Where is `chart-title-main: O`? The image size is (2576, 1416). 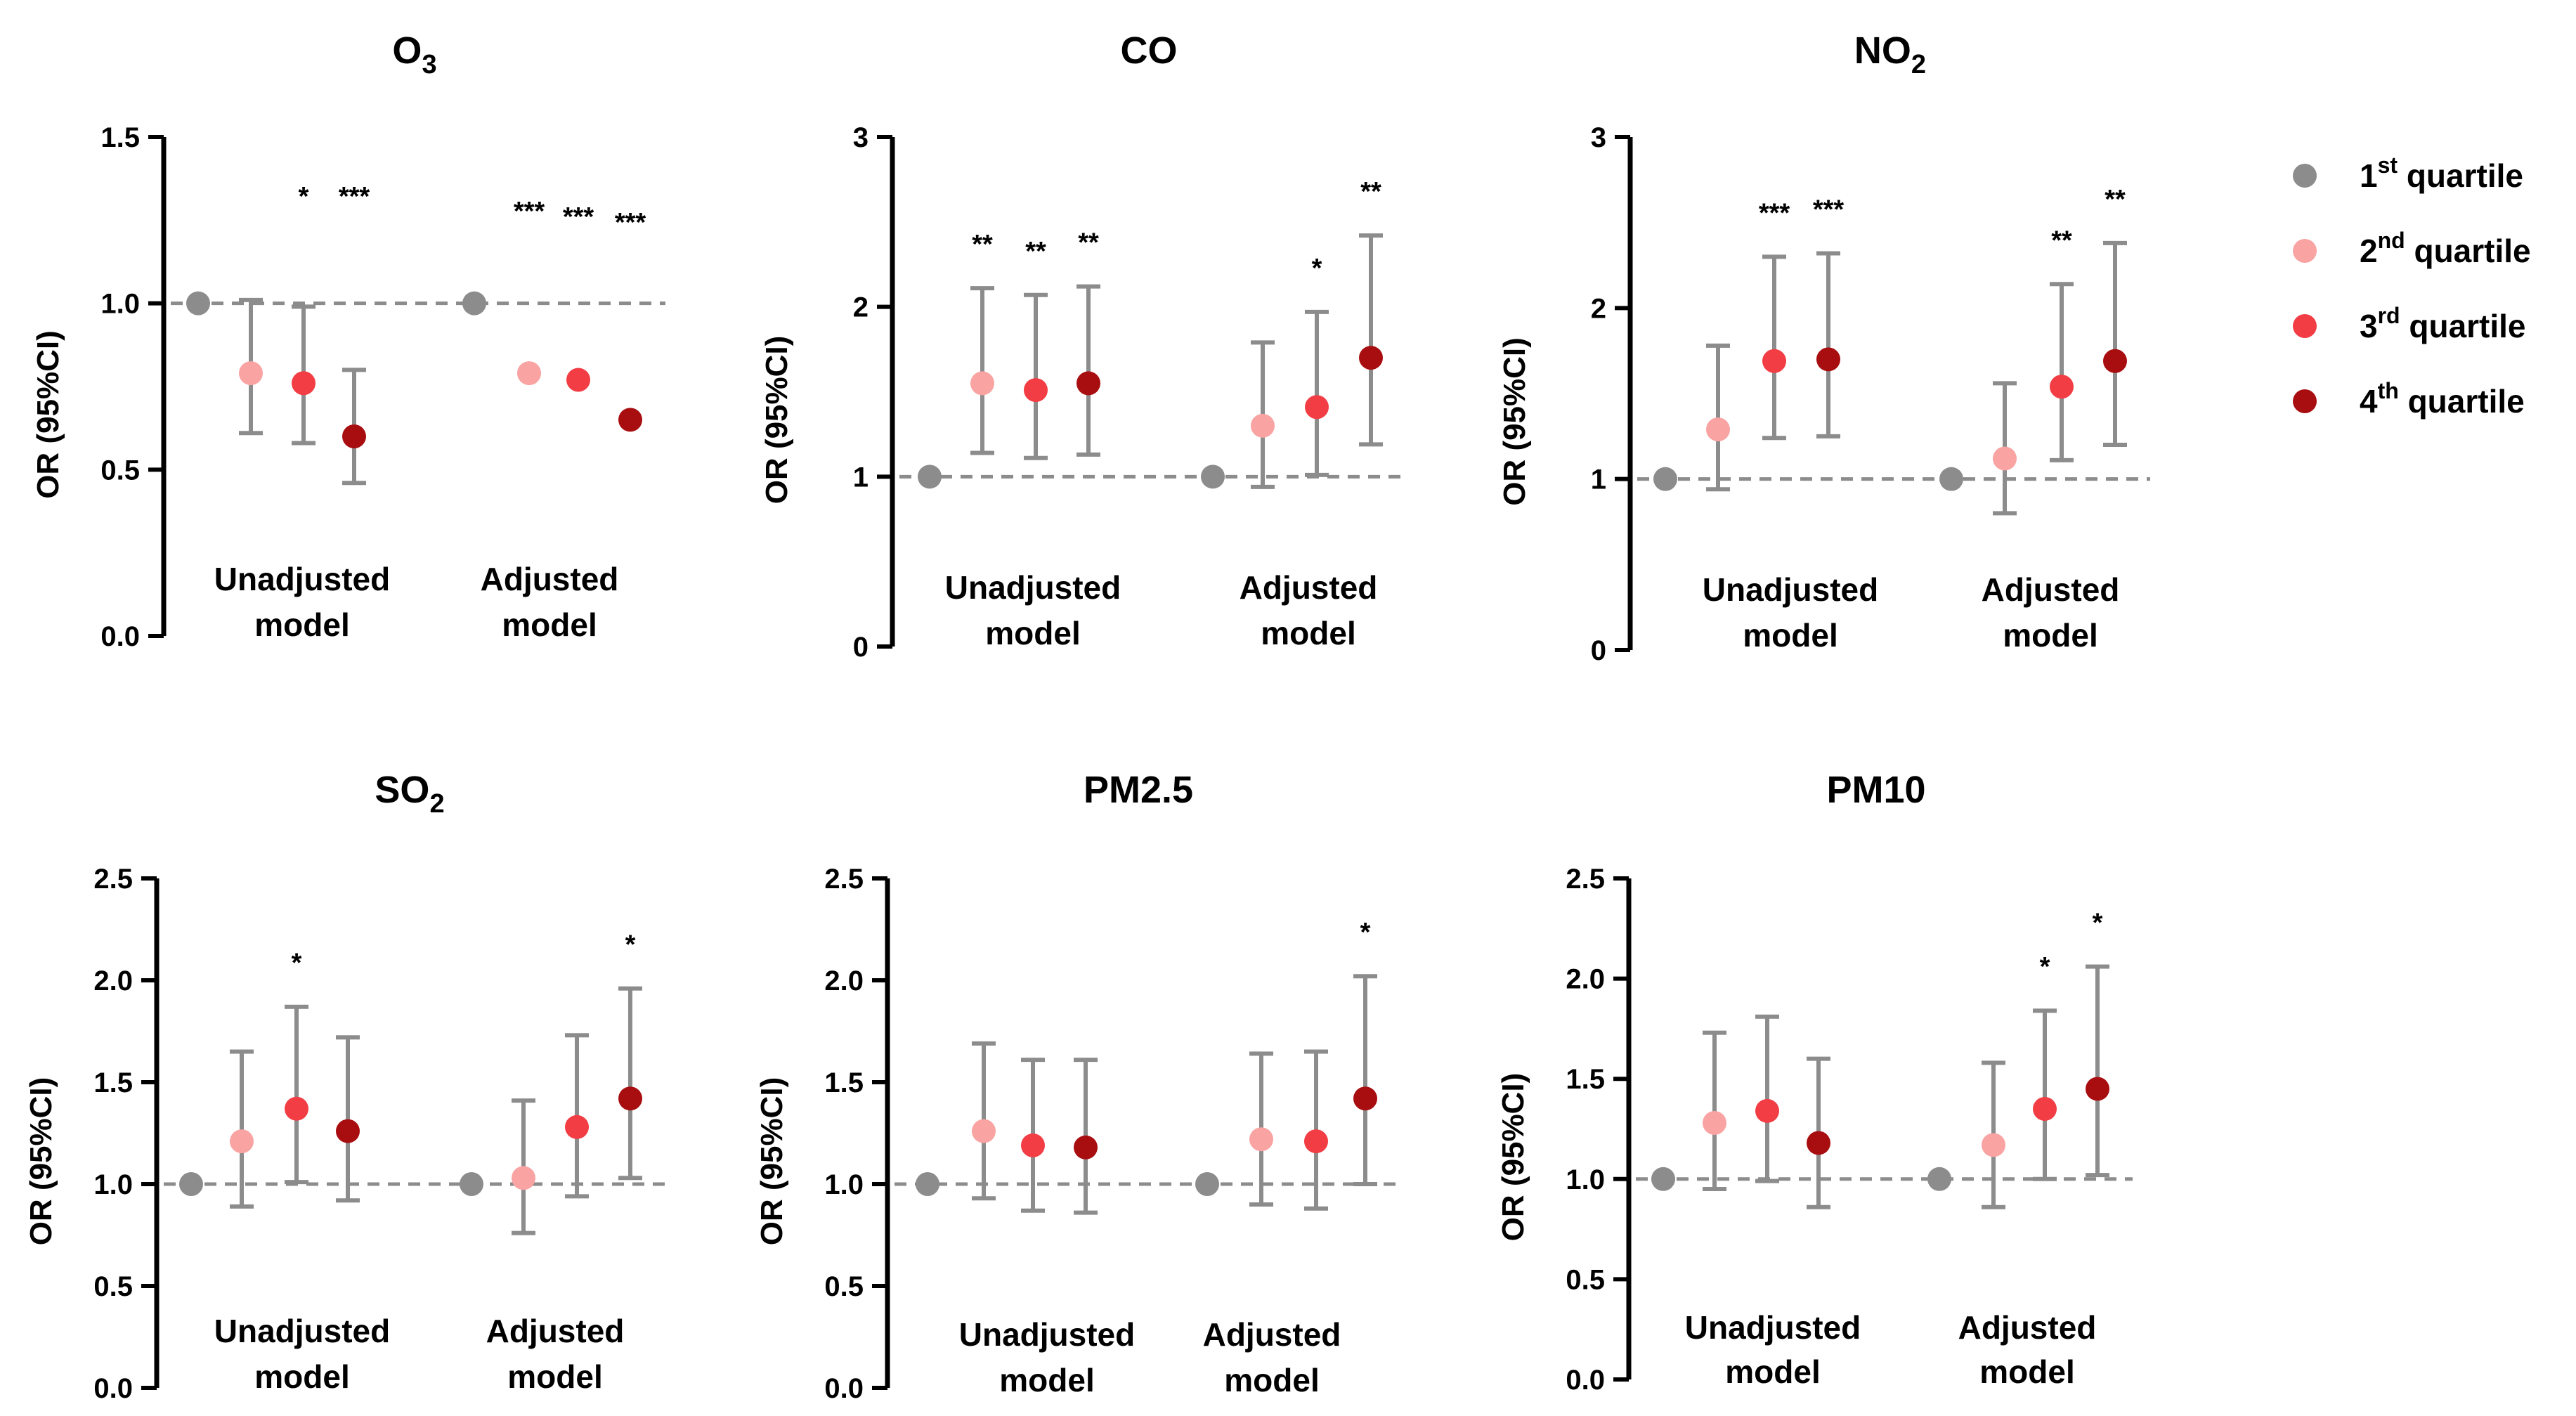 chart-title-main: O is located at coordinates (407, 51).